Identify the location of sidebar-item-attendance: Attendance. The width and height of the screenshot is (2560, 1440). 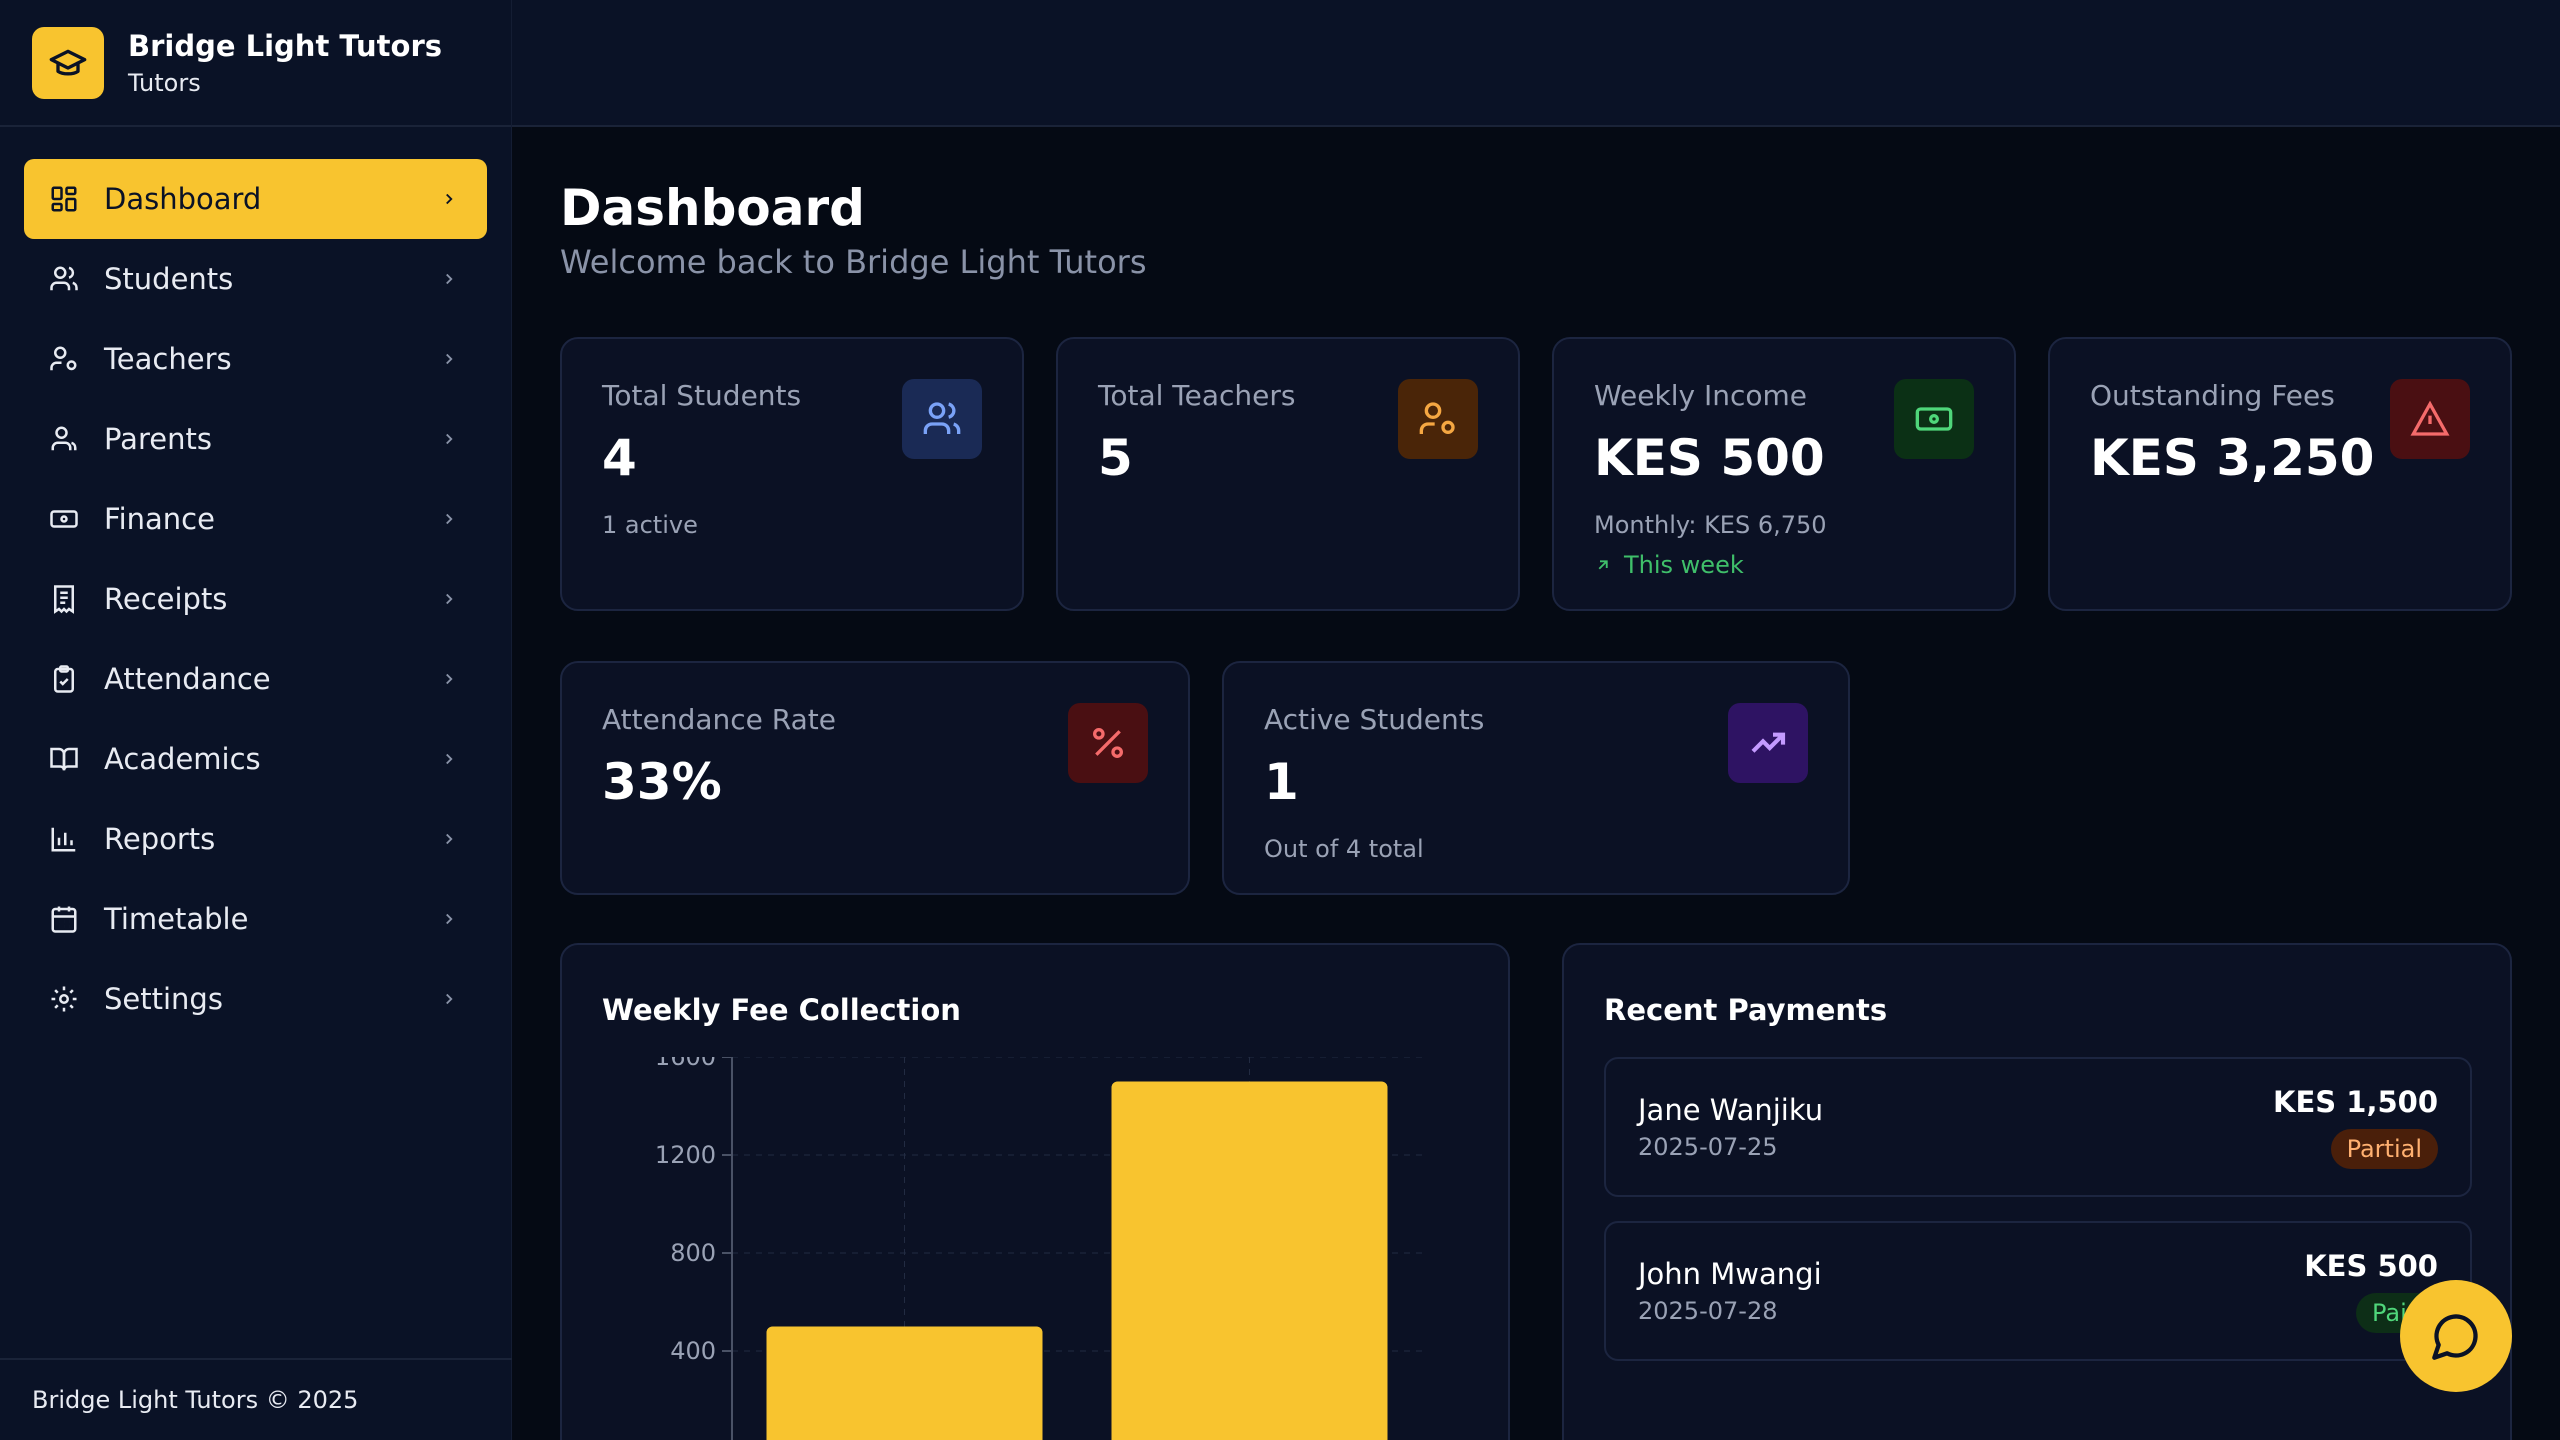
(255, 679).